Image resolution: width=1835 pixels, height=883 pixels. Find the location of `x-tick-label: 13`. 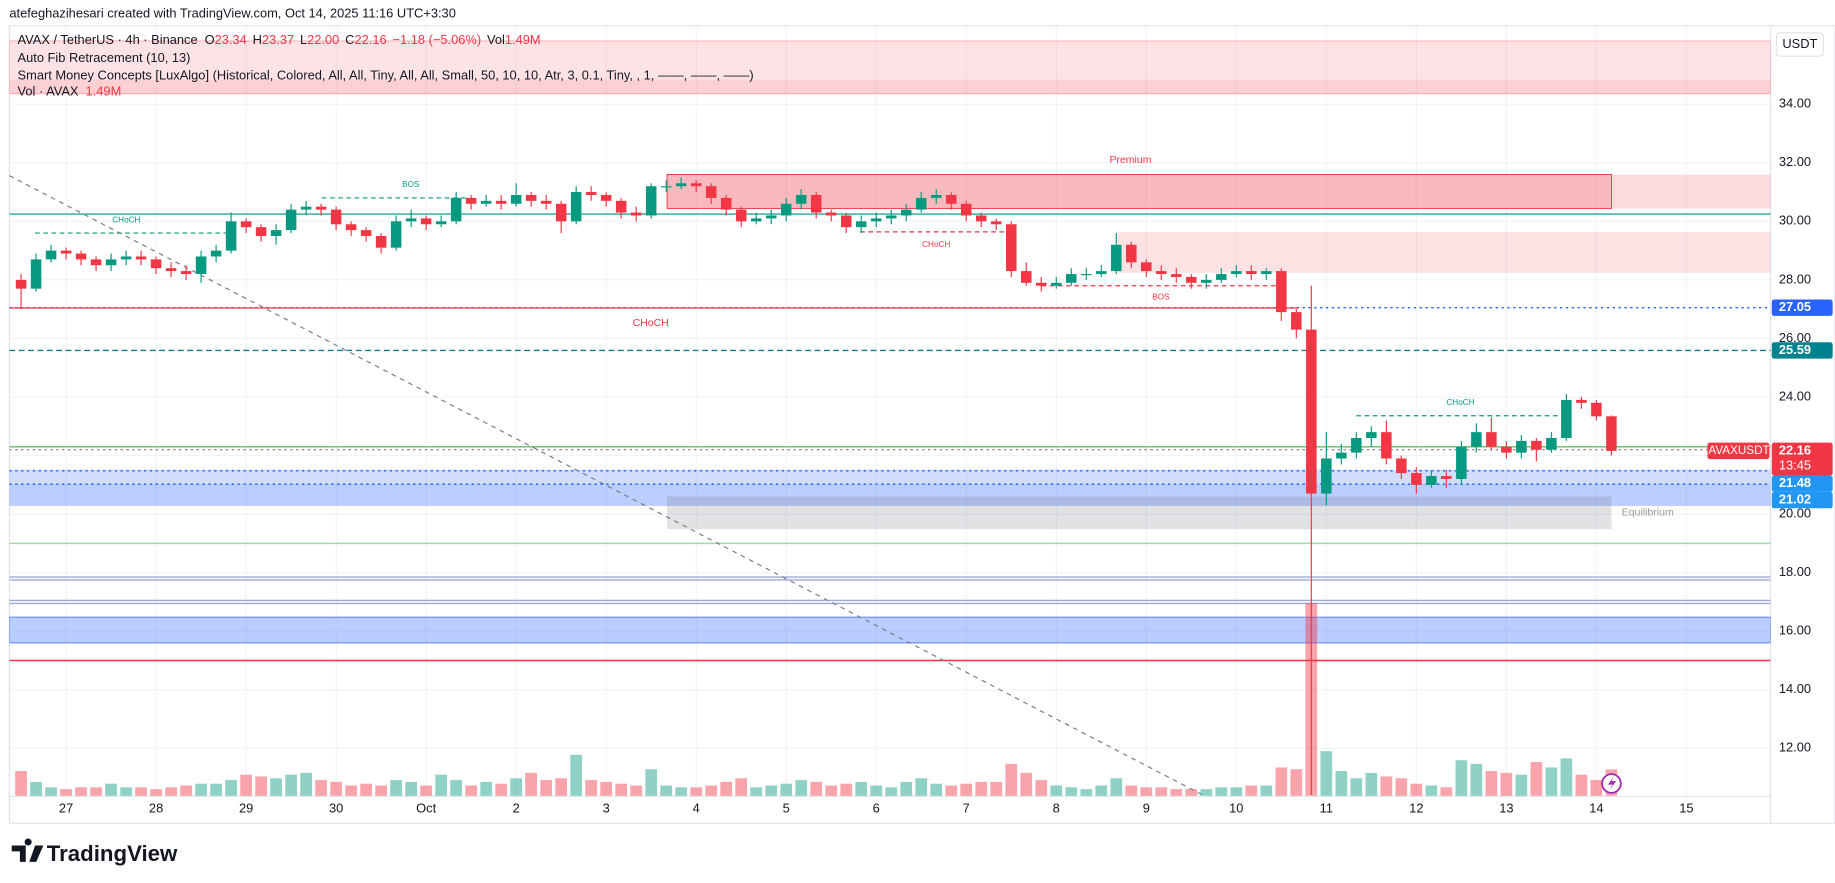

x-tick-label: 13 is located at coordinates (1506, 808).